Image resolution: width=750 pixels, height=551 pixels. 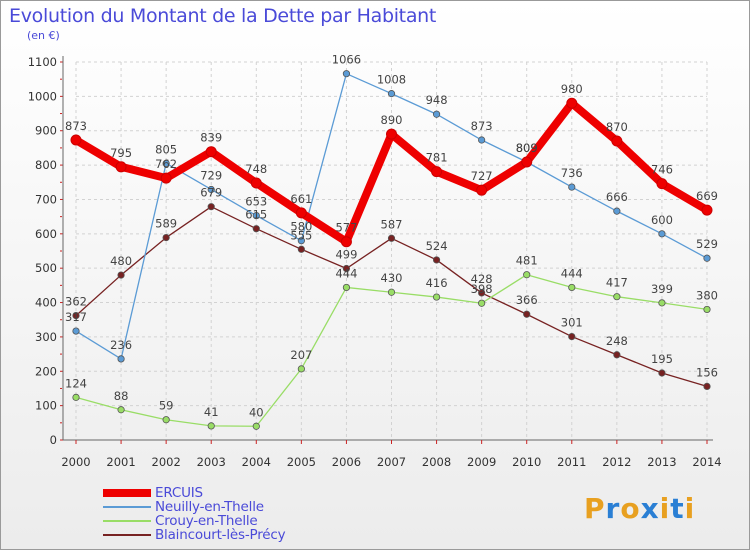 I want to click on x-tick-label: 2014, so click(x=706, y=462).